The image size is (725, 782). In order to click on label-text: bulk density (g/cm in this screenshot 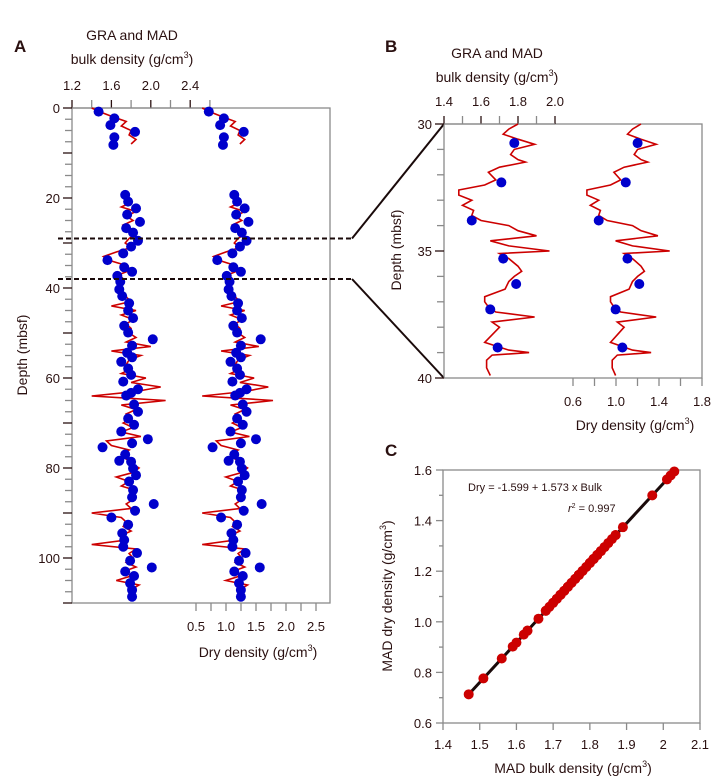, I will do `click(127, 59)`.